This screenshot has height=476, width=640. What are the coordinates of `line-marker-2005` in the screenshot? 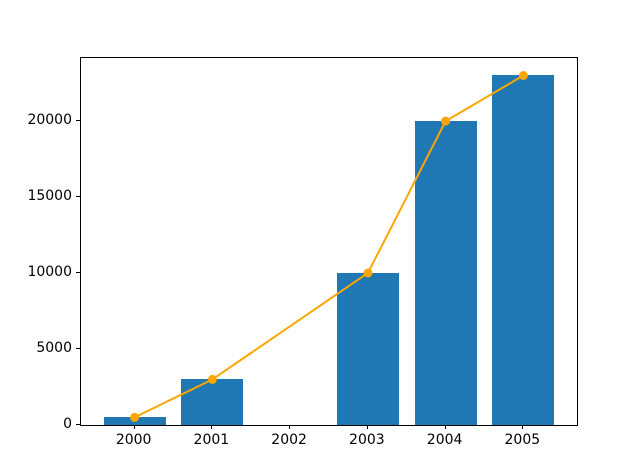 It's located at (523, 75).